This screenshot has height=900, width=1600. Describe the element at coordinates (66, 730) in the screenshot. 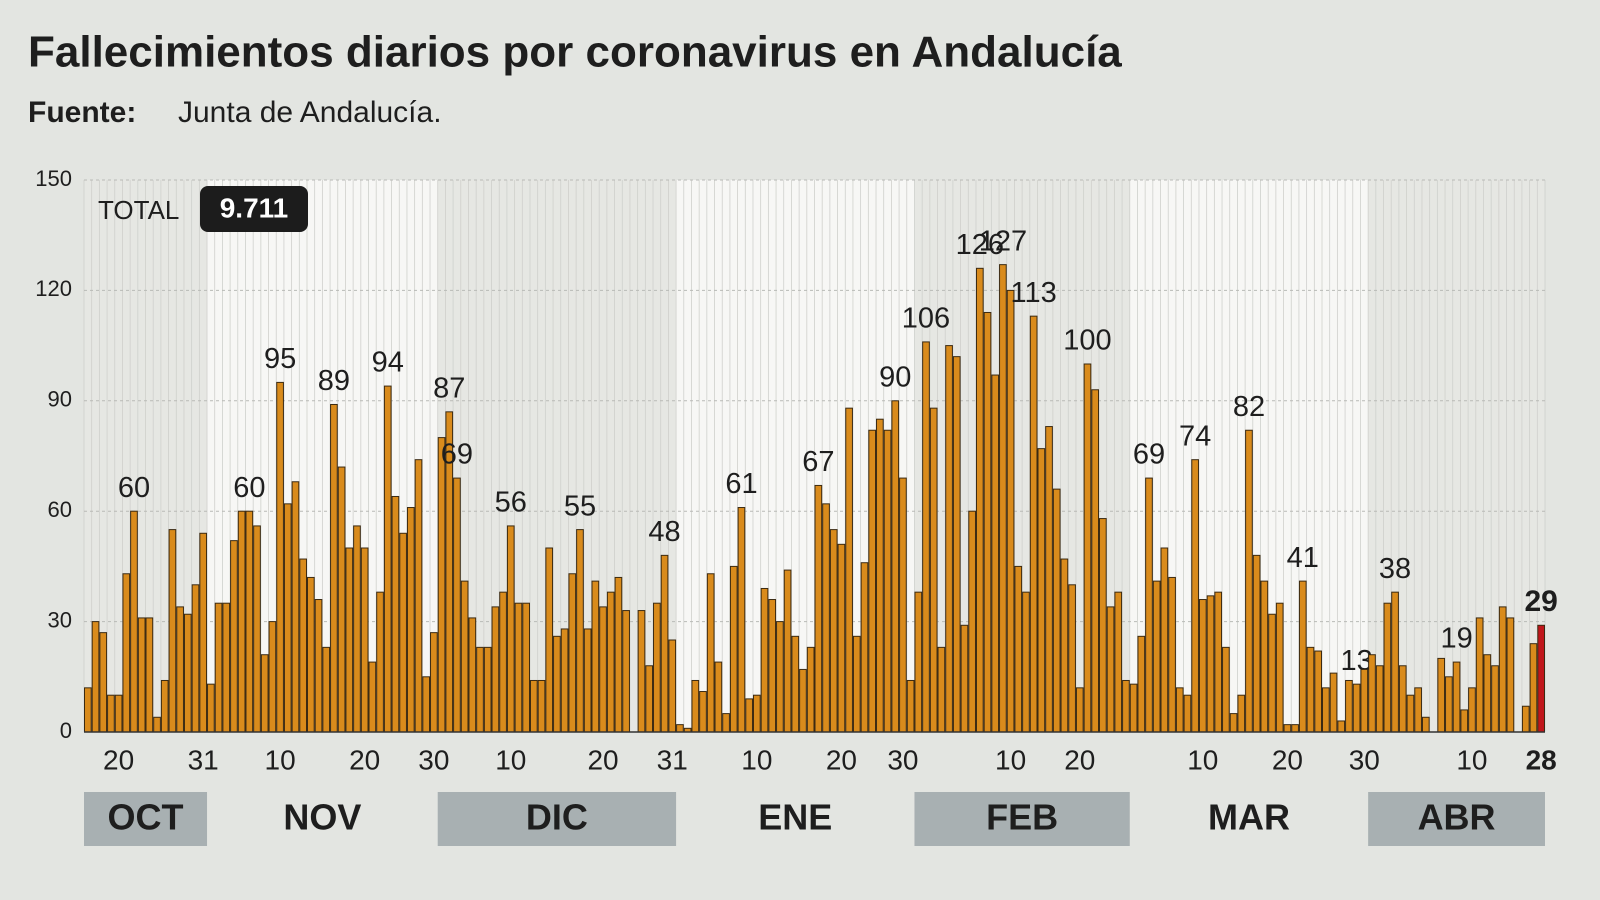

I see `y-tick-label: 0` at that location.